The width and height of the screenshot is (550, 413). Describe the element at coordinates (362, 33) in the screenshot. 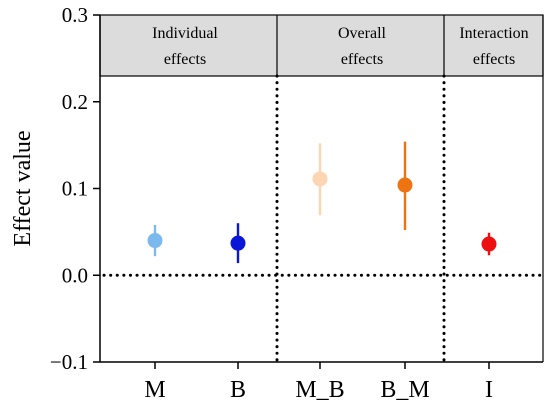

I see `group-label-line: Overall` at that location.